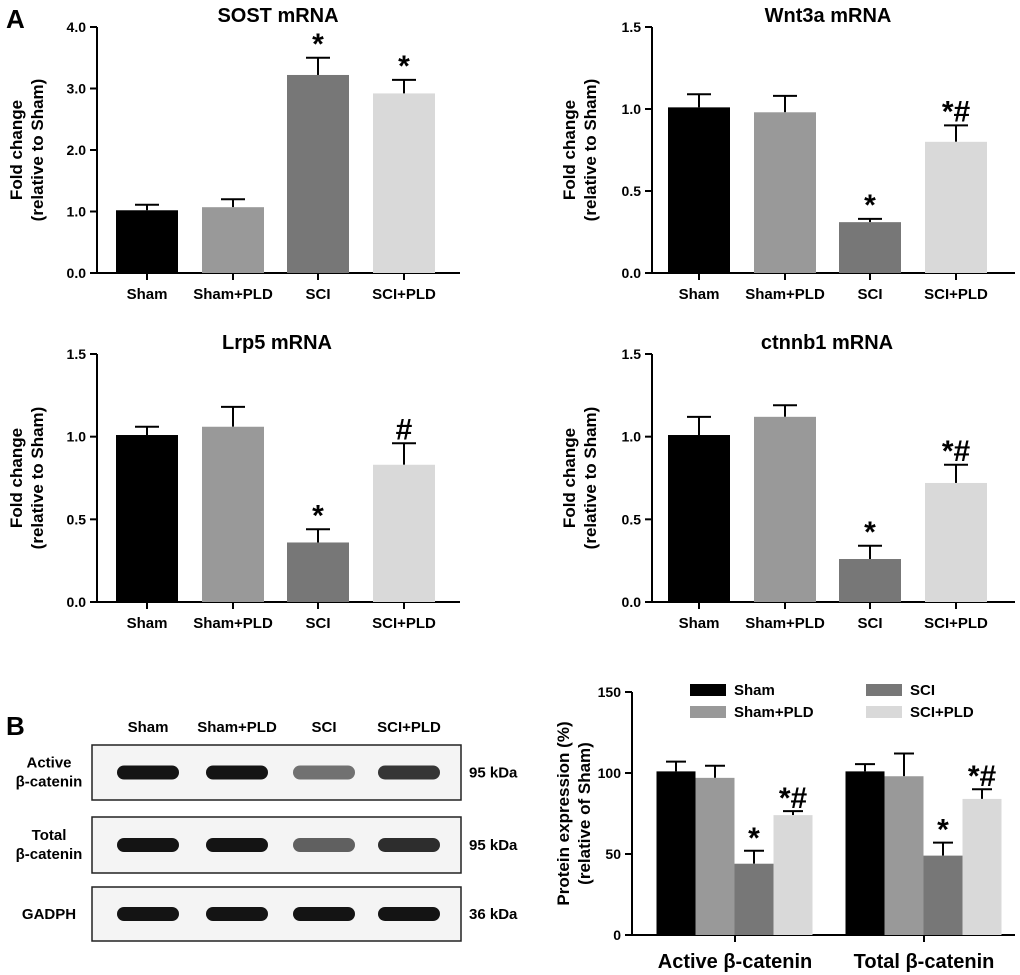  What do you see at coordinates (735, 962) in the screenshot?
I see `x-tick-label: Active β-catenin` at bounding box center [735, 962].